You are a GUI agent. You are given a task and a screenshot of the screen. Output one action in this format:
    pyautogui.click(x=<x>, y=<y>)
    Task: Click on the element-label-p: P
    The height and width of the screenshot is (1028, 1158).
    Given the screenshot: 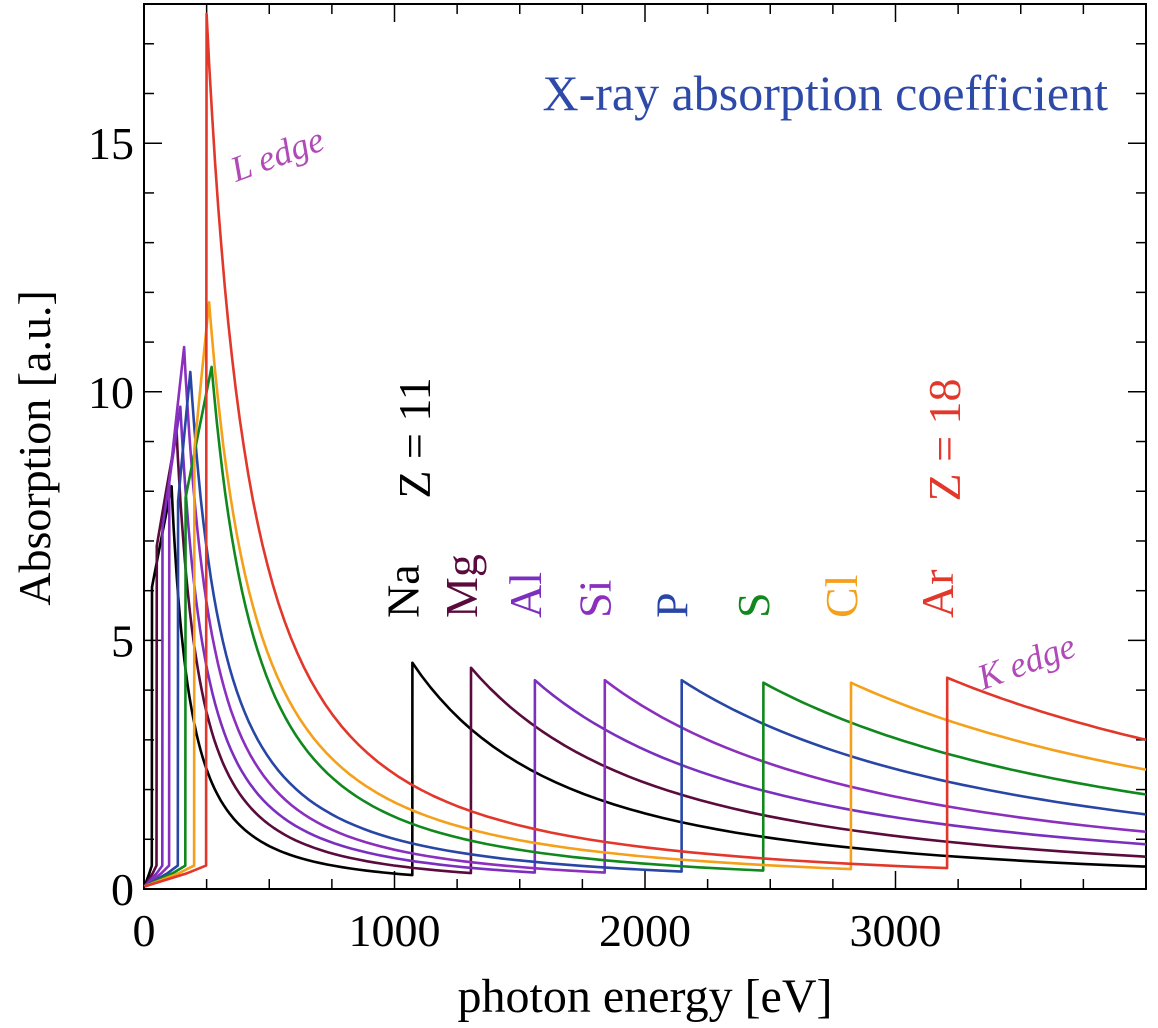 What is the action you would take?
    pyautogui.click(x=672, y=605)
    